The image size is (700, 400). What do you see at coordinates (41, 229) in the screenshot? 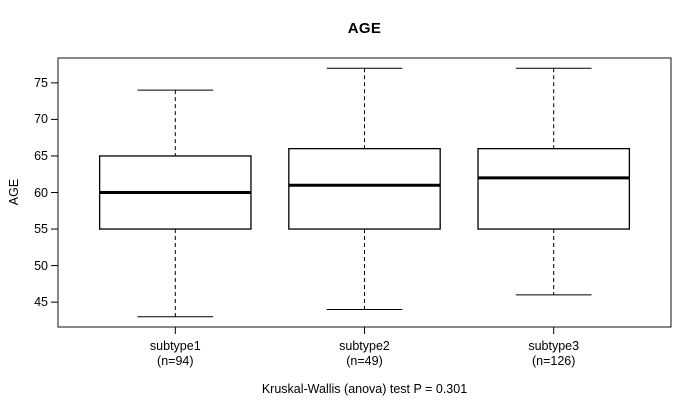
I see `y-tick-label: 55` at bounding box center [41, 229].